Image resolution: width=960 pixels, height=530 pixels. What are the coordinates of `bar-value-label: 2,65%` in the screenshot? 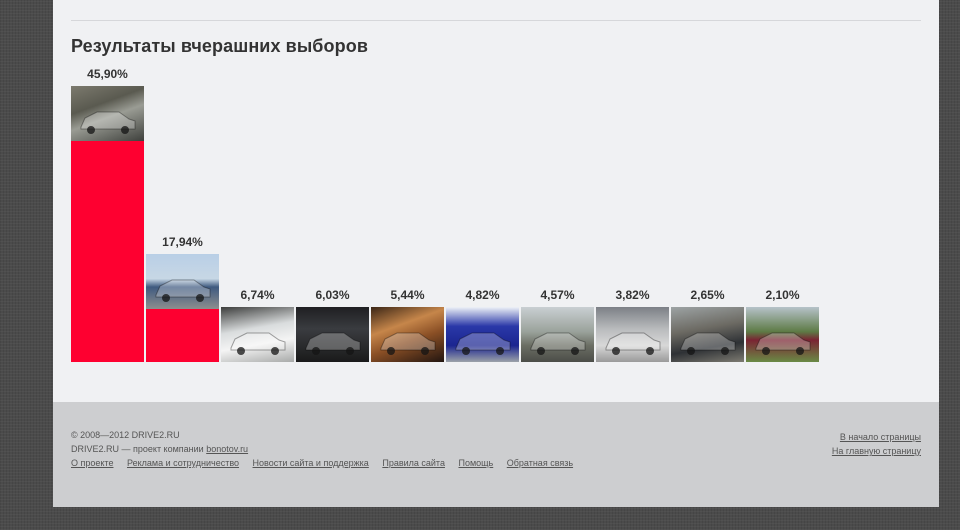 It's located at (707, 295).